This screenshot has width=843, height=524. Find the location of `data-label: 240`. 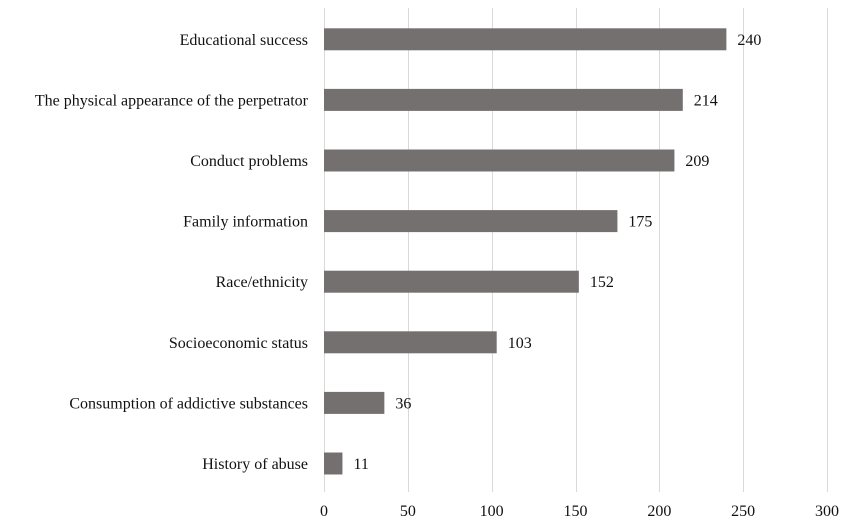

data-label: 240 is located at coordinates (749, 40).